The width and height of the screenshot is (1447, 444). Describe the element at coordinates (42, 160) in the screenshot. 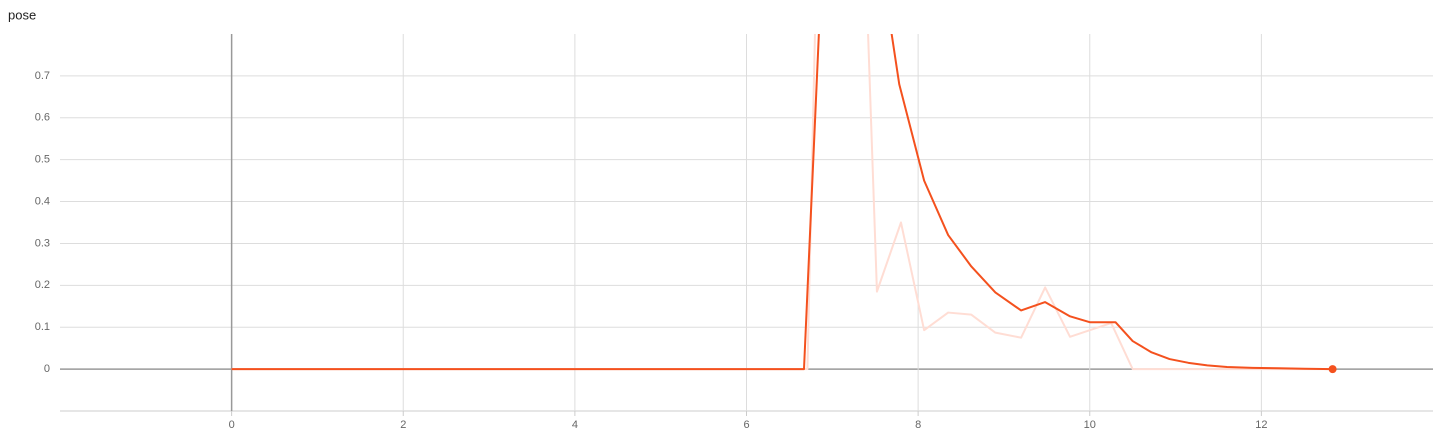

I see `y-tick-label: 0.5` at that location.